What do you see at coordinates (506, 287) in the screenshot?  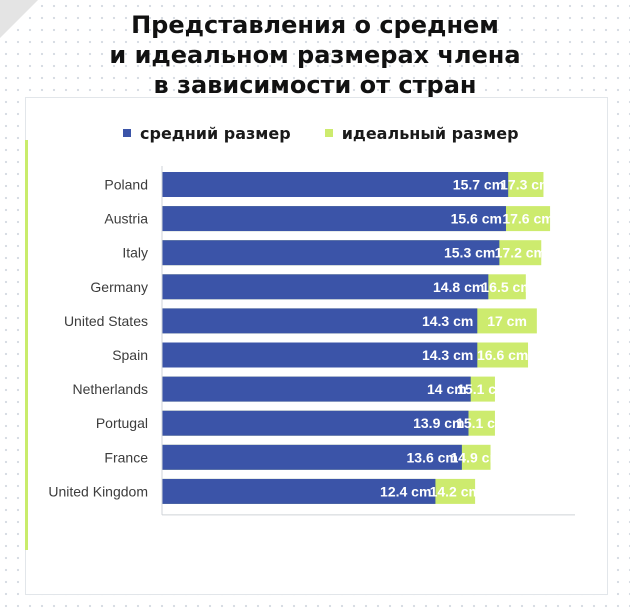 I see `ideal-value-label: 16.5 cm` at bounding box center [506, 287].